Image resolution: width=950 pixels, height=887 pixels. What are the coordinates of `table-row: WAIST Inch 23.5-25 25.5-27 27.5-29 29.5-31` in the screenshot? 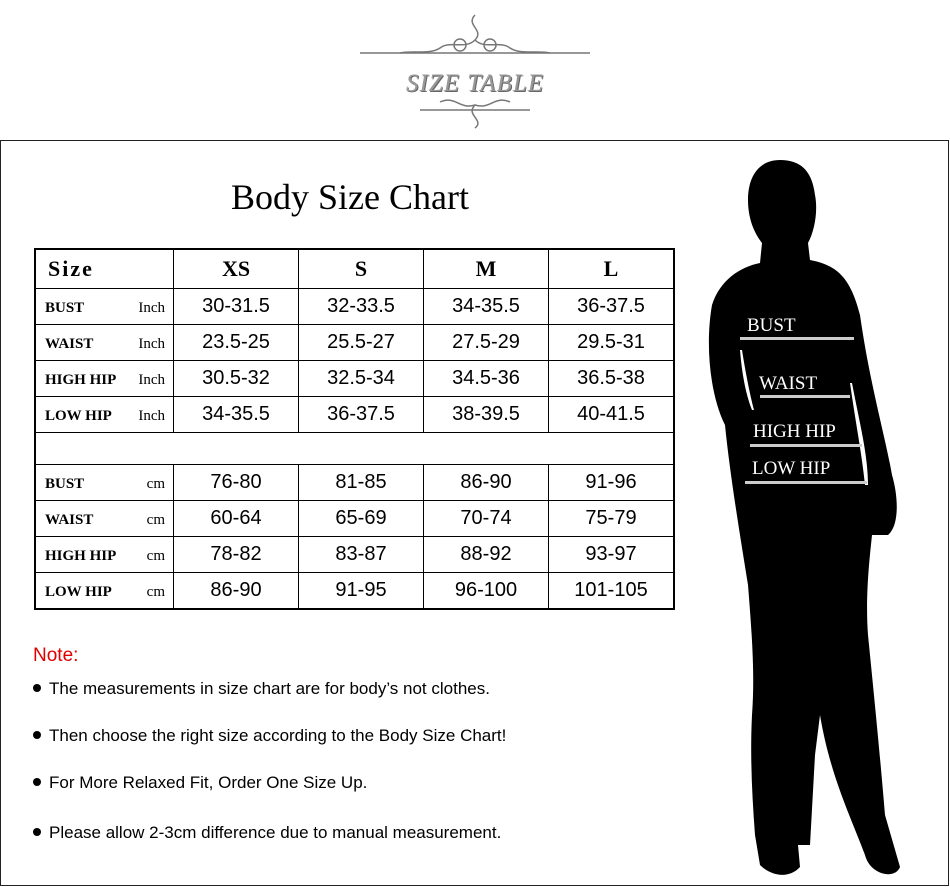 It's located at (354, 342).